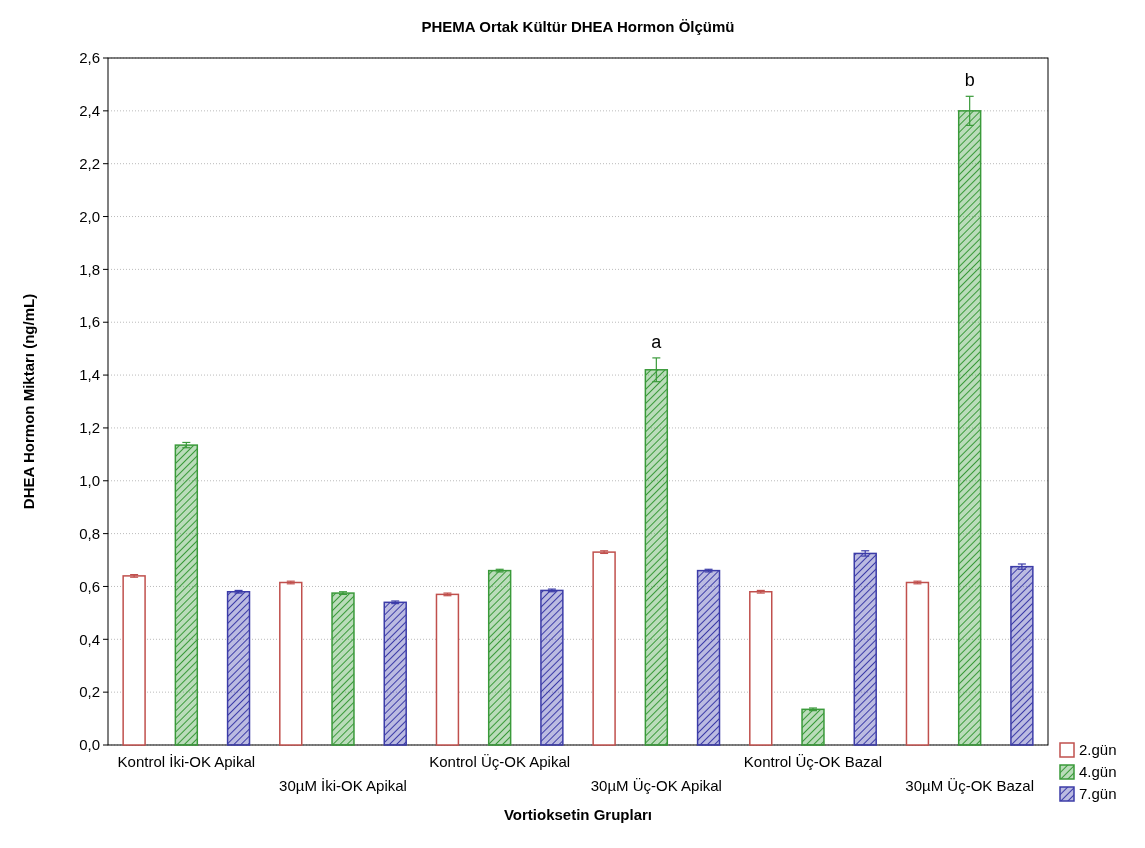  I want to click on y-tick-label: 0,8, so click(89, 533).